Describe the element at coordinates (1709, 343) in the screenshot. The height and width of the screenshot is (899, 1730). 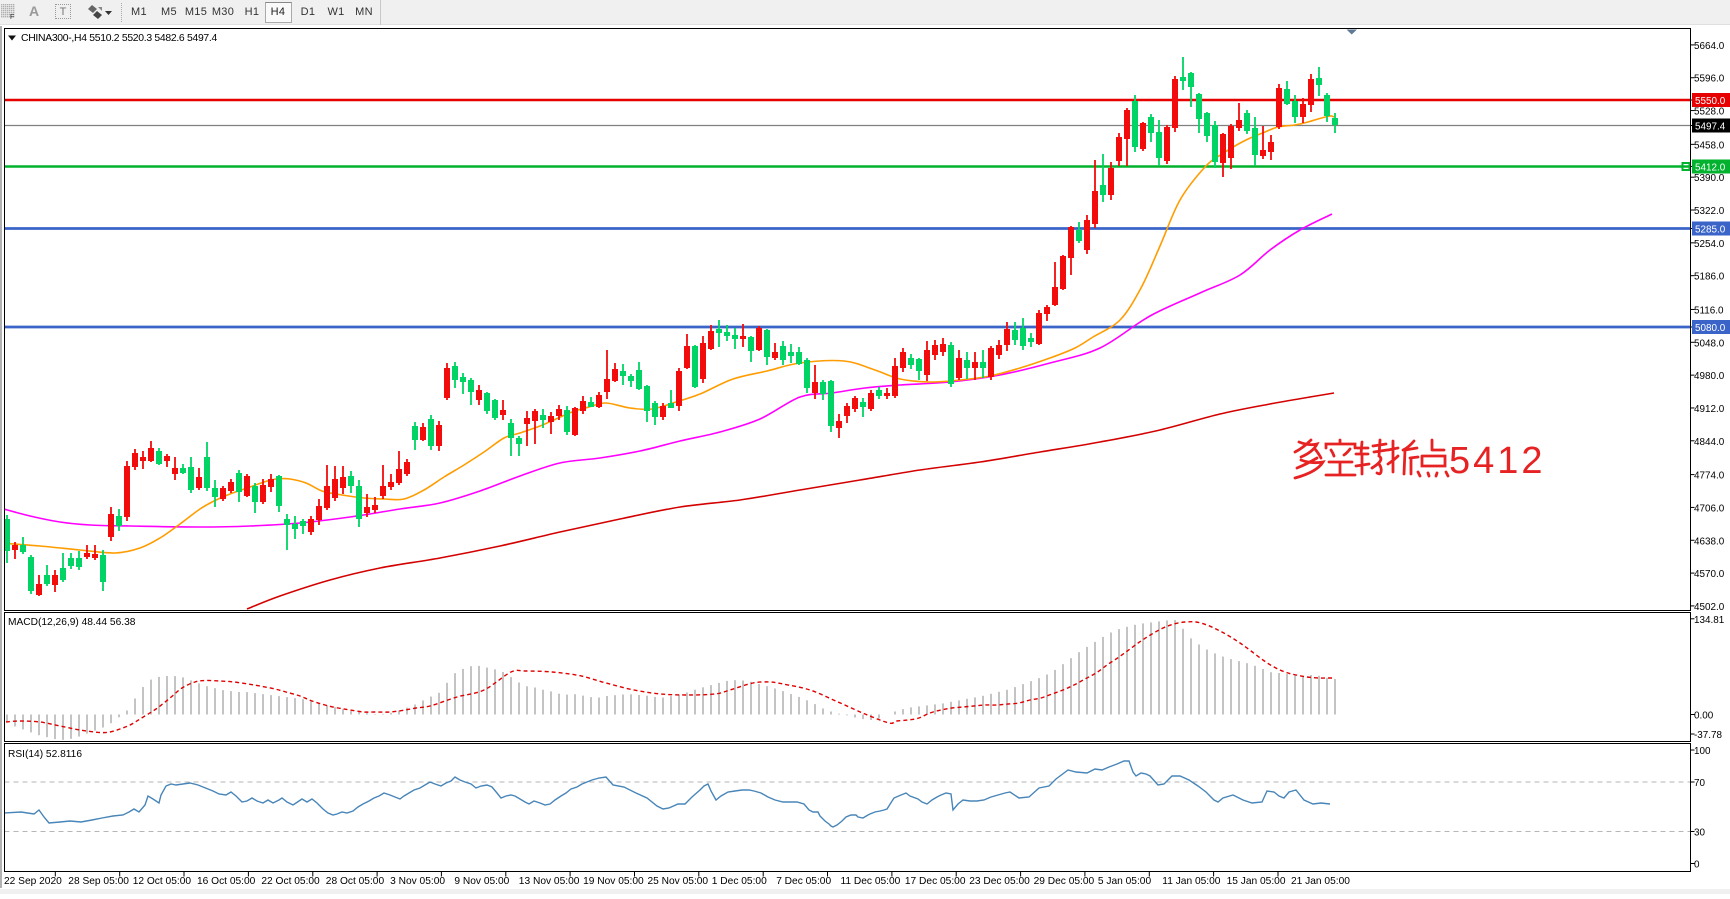
I see `svg-text: 5048.0` at that location.